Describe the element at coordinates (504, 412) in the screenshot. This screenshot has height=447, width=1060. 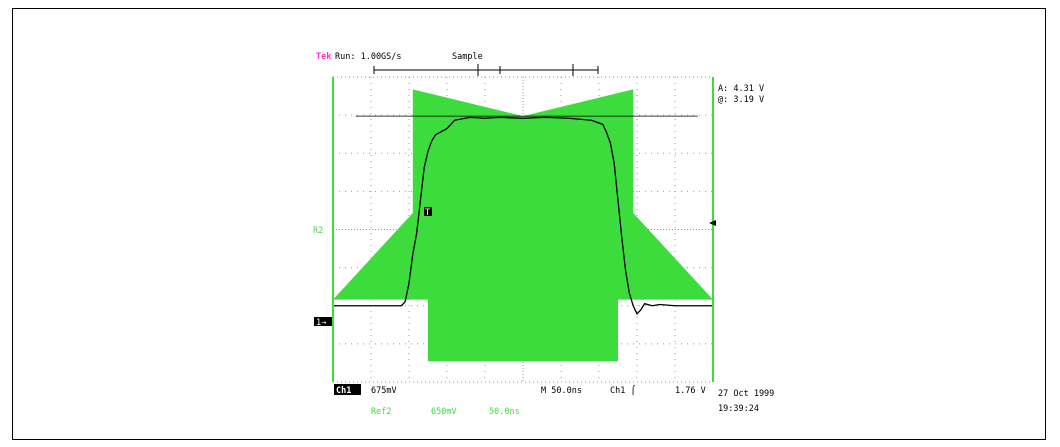
I see `ref-timebase: 50.0ns` at that location.